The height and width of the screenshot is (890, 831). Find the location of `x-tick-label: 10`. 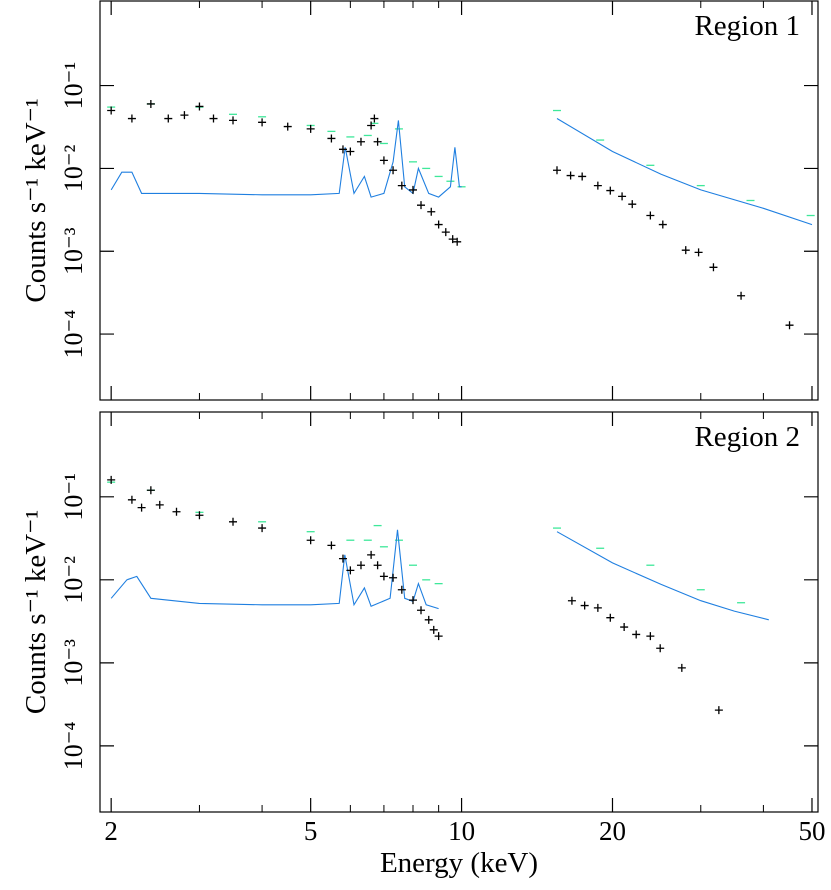

x-tick-label: 10 is located at coordinates (461, 831).